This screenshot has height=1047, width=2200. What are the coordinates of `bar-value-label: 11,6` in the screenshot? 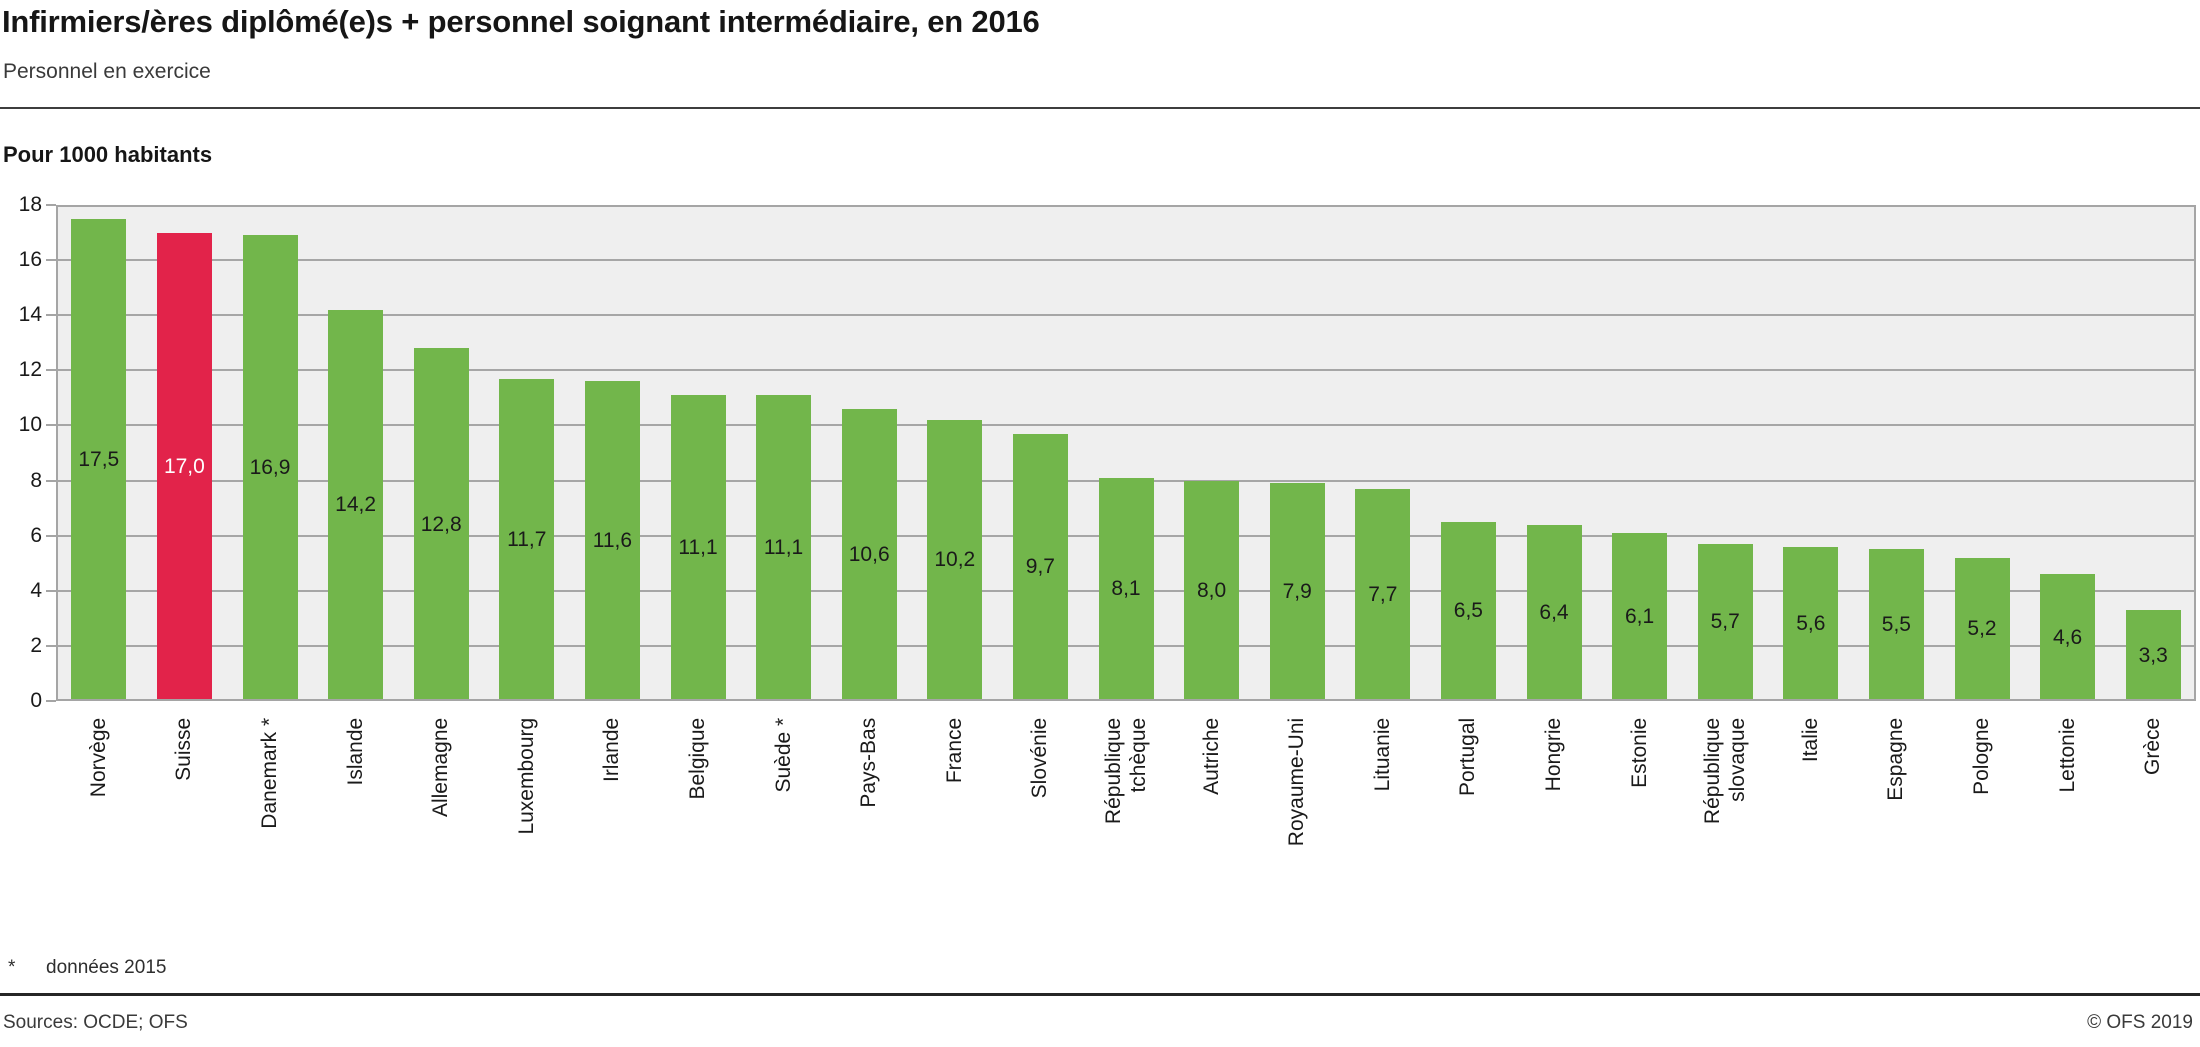 It's located at (612, 541).